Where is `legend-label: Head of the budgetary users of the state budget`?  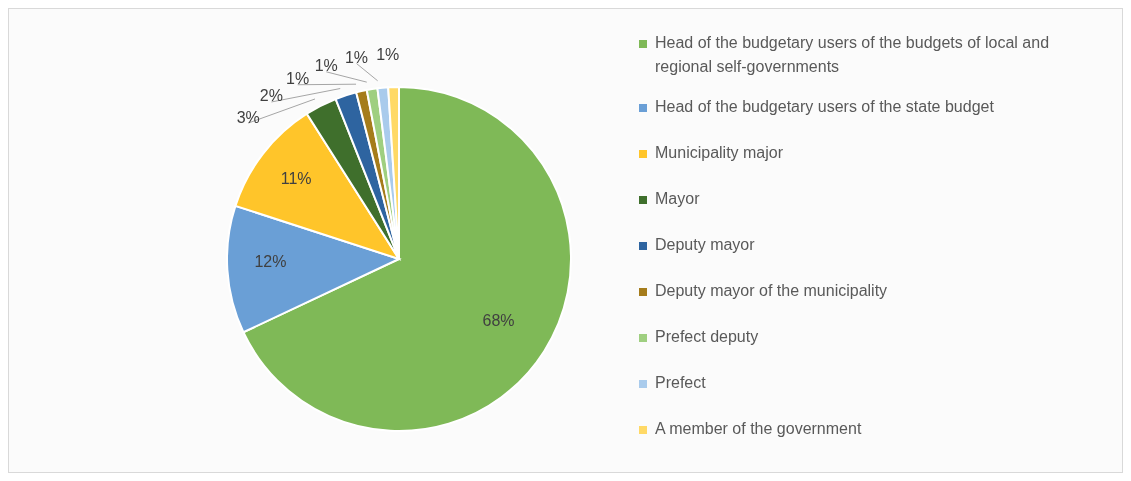
legend-label: Head of the budgetary users of the state budget is located at coordinates (824, 107).